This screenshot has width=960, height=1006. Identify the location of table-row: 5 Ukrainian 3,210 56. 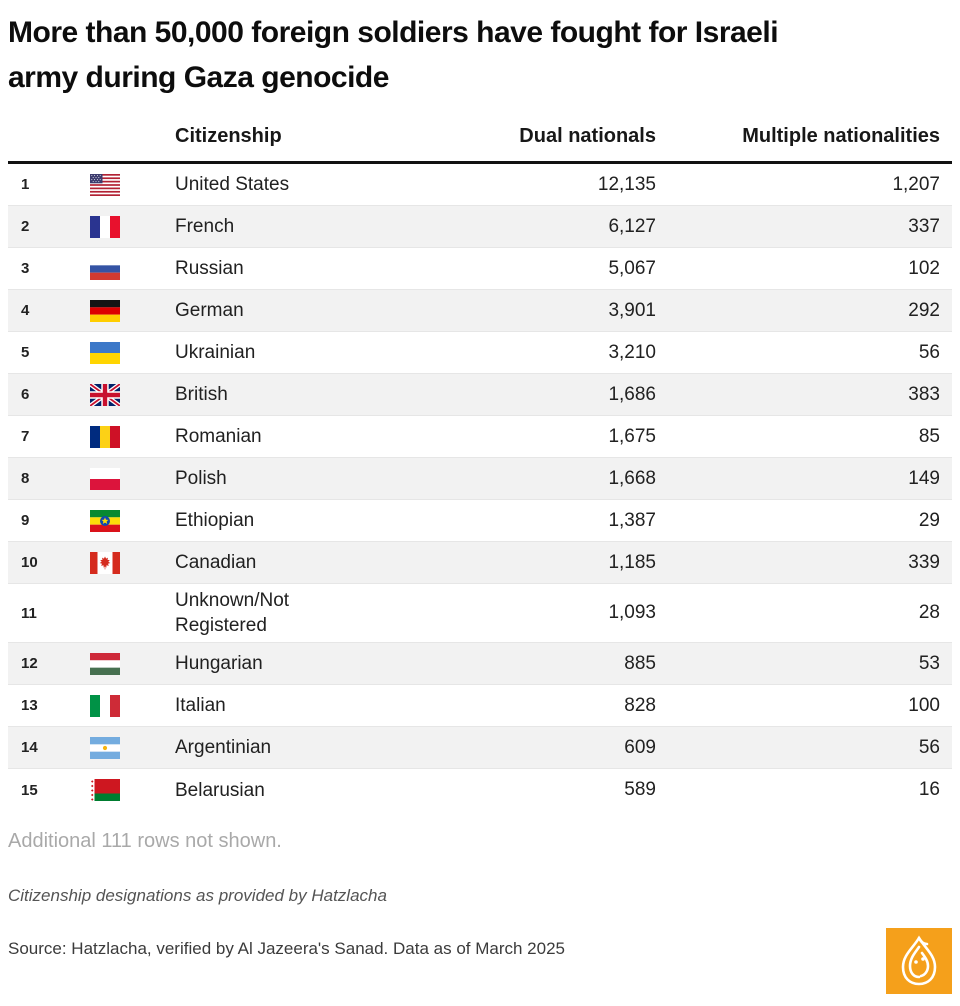
(480, 353).